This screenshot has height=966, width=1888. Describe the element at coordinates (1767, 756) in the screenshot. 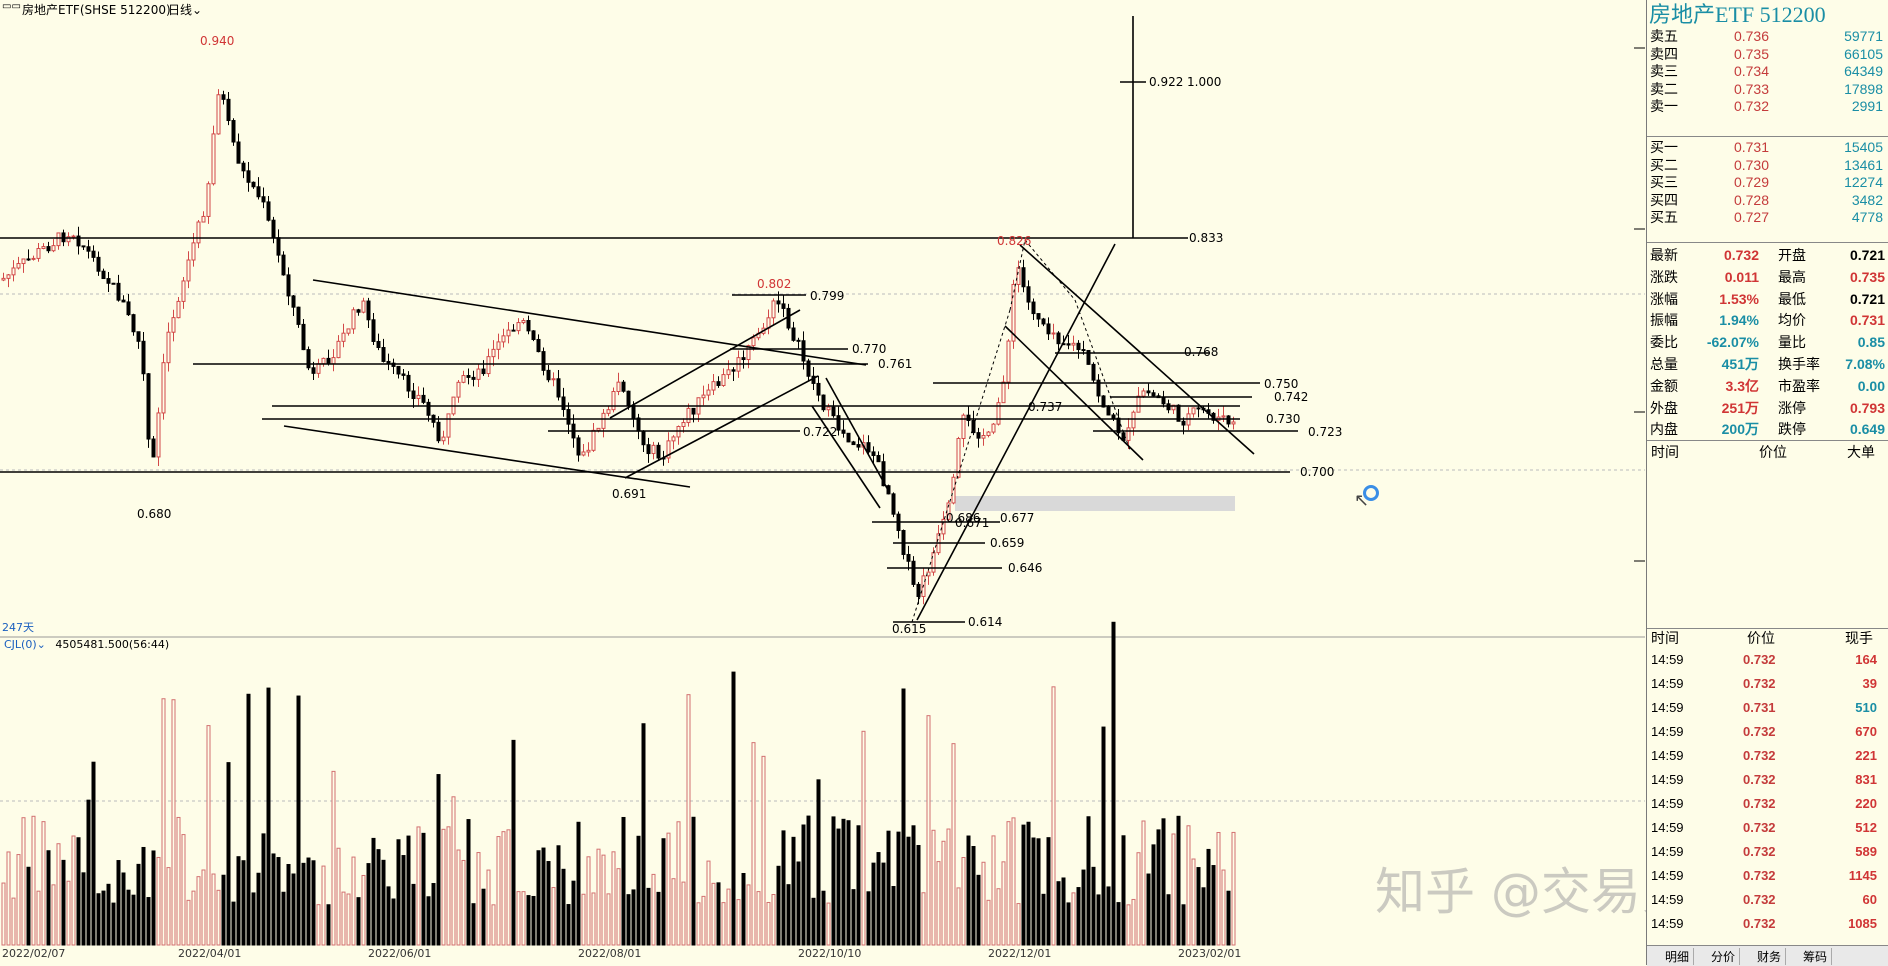

I see `tick-row: 14:59 0.732 221` at that location.